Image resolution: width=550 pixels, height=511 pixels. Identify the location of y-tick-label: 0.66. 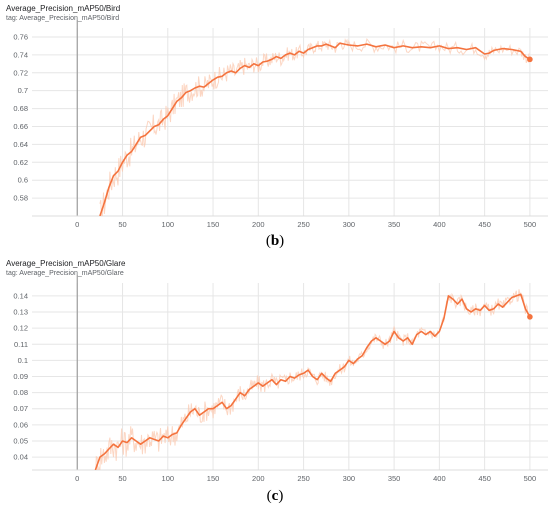
(20, 126).